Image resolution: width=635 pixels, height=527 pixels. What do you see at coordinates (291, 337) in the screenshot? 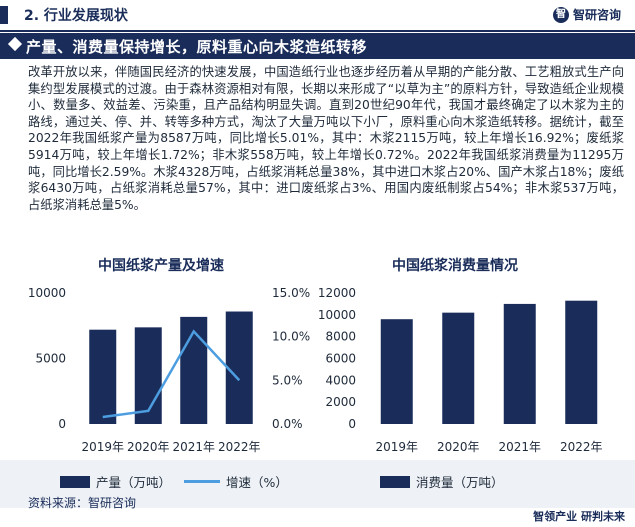
I see `y-right-tick-label: 10.0%` at bounding box center [291, 337].